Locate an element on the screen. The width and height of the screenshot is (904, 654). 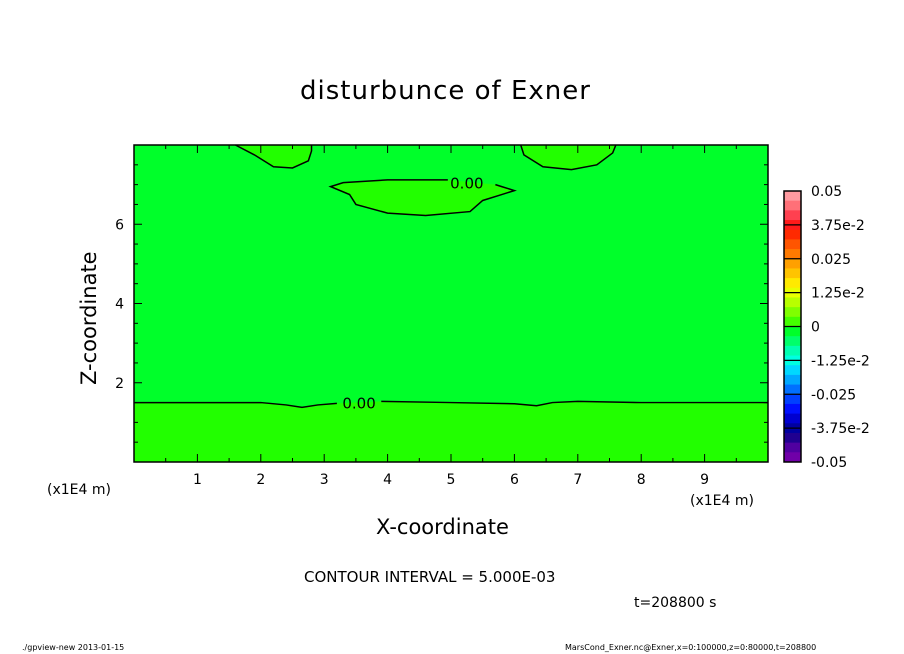
colorbar-label: 3.75e-2 is located at coordinates (838, 226).